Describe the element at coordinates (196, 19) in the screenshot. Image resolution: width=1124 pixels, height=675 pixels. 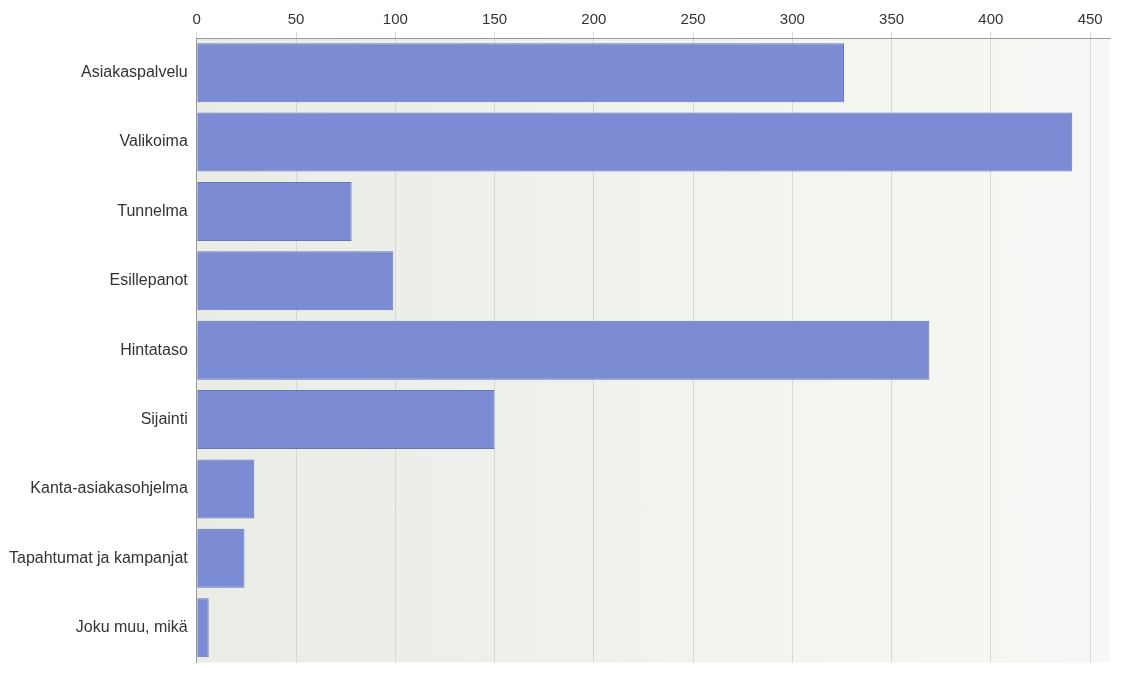
I see `x-tick-label: 0` at that location.